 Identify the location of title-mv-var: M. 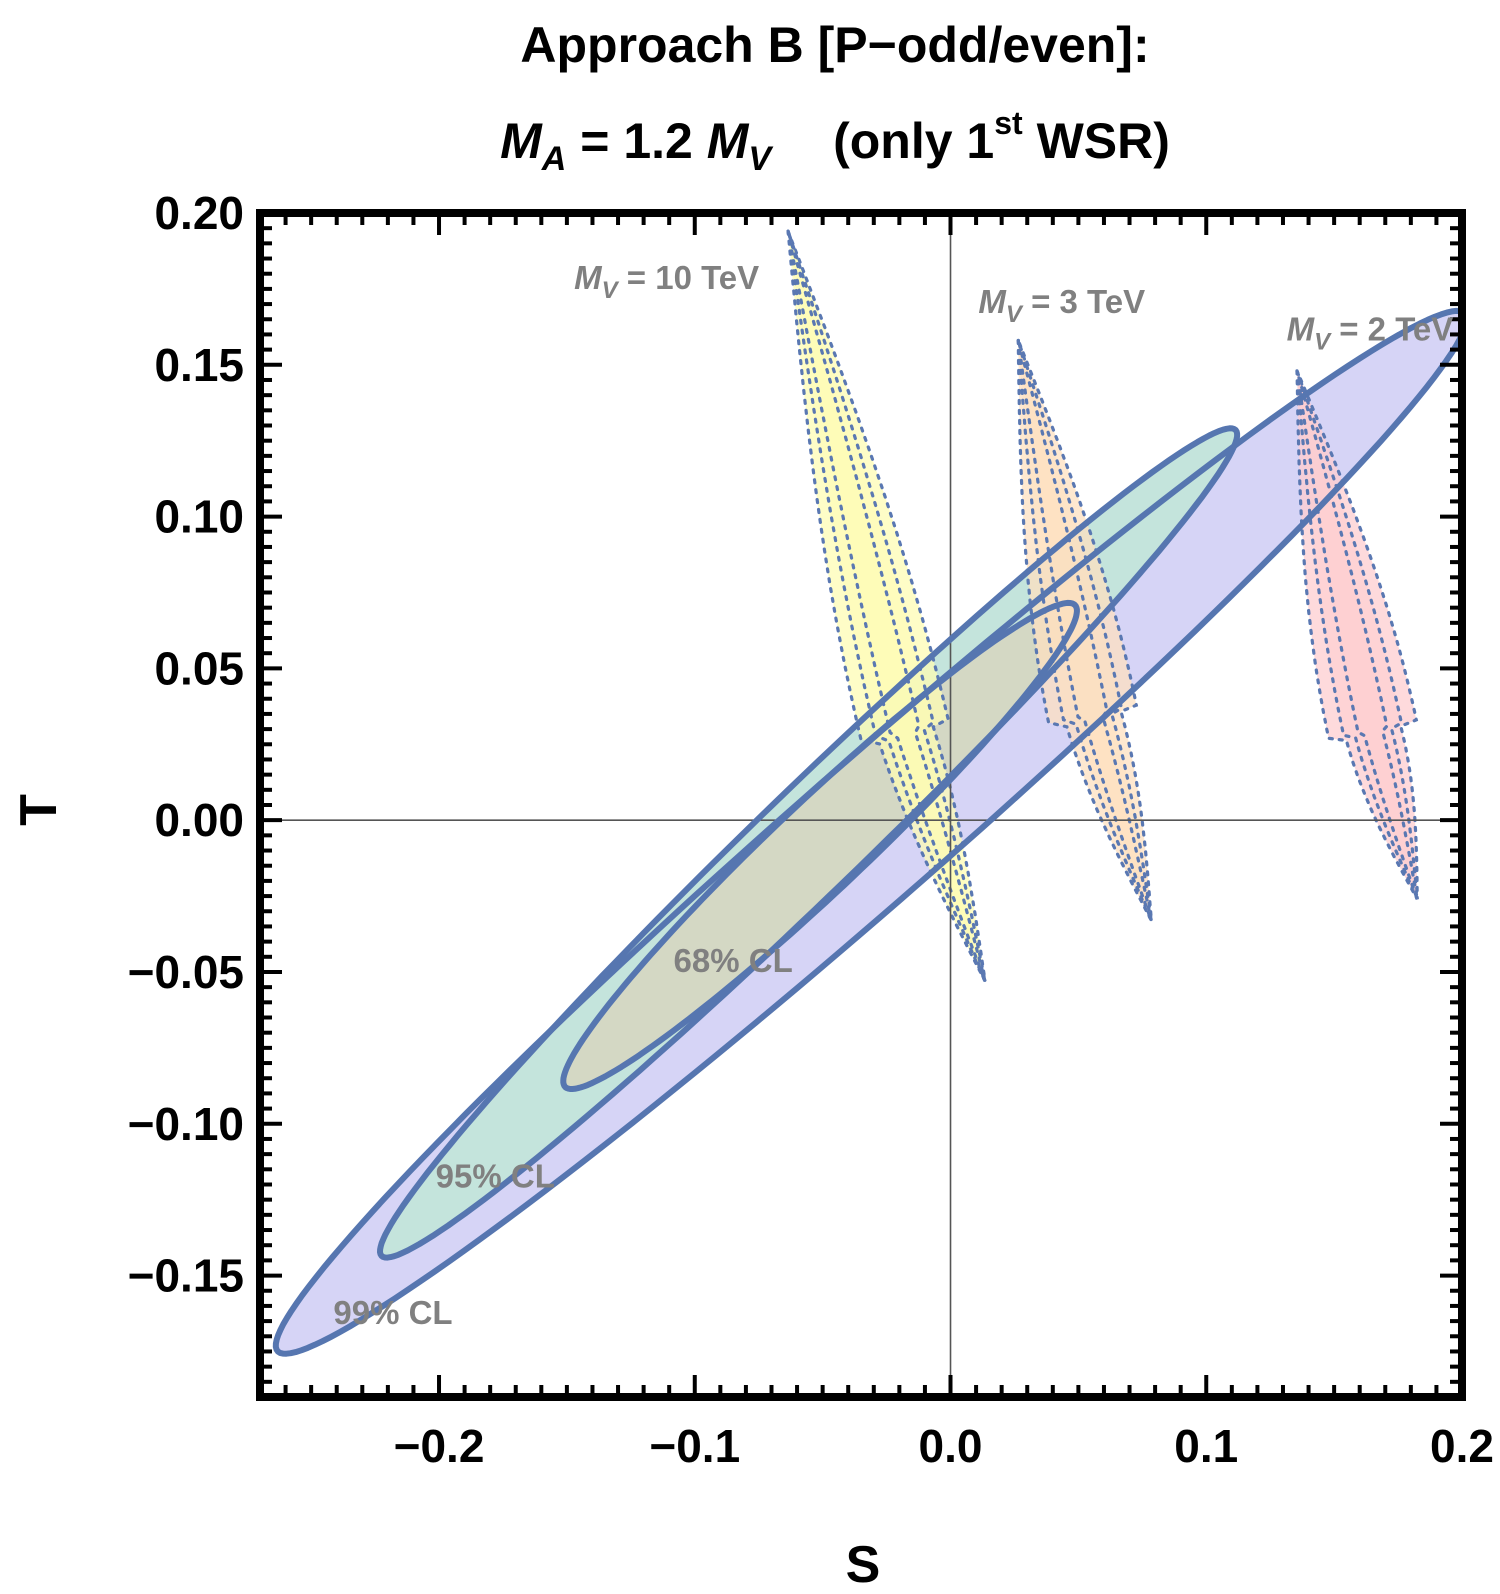
(728, 141).